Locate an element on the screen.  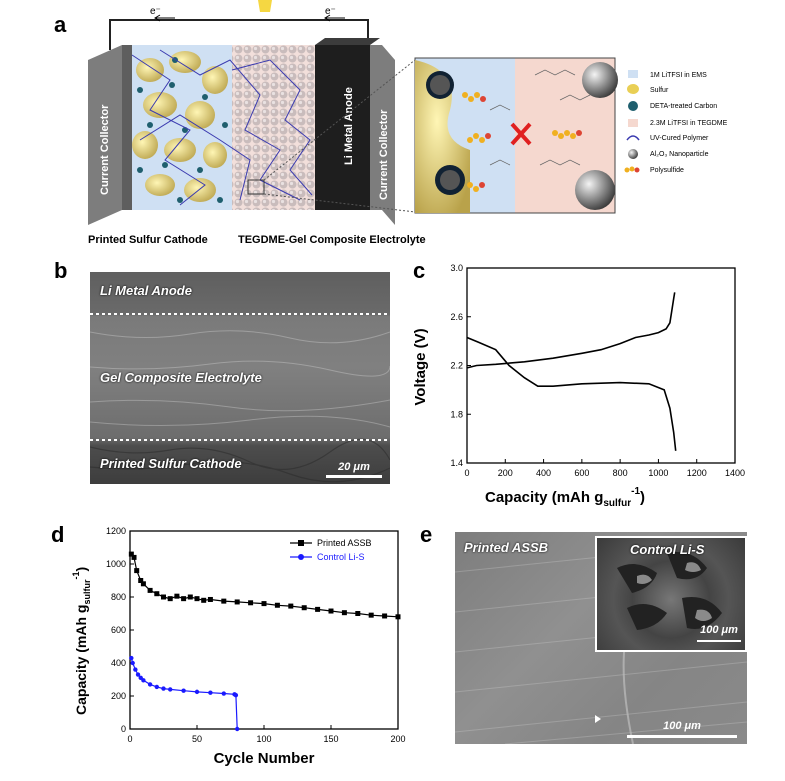
anode-label: Li Metal Anode is located at coordinates (349, 126).